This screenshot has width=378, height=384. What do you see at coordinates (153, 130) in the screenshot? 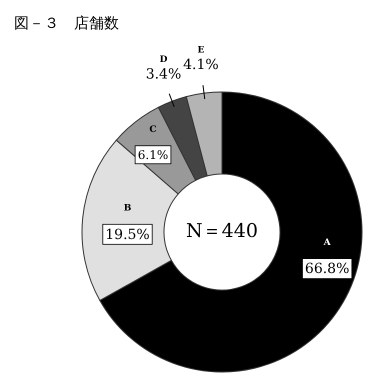
I see `slice-label: C` at bounding box center [153, 130].